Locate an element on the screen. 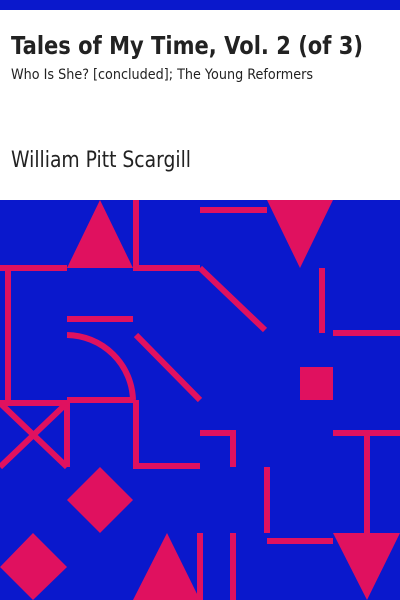  author: William Pitt Scargill is located at coordinates (101, 160).